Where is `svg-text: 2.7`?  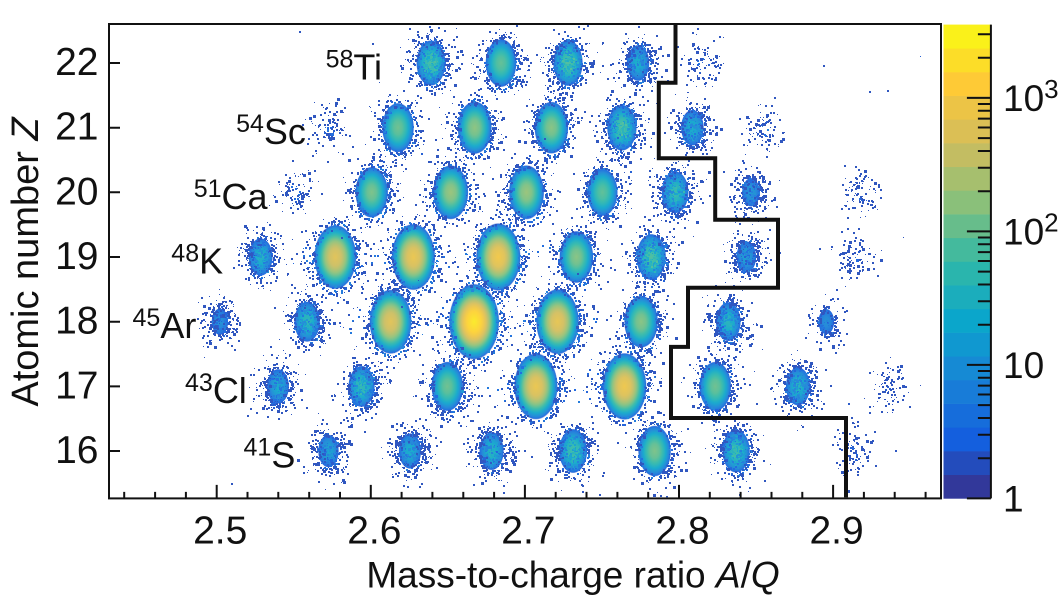 svg-text: 2.7 is located at coordinates (528, 531).